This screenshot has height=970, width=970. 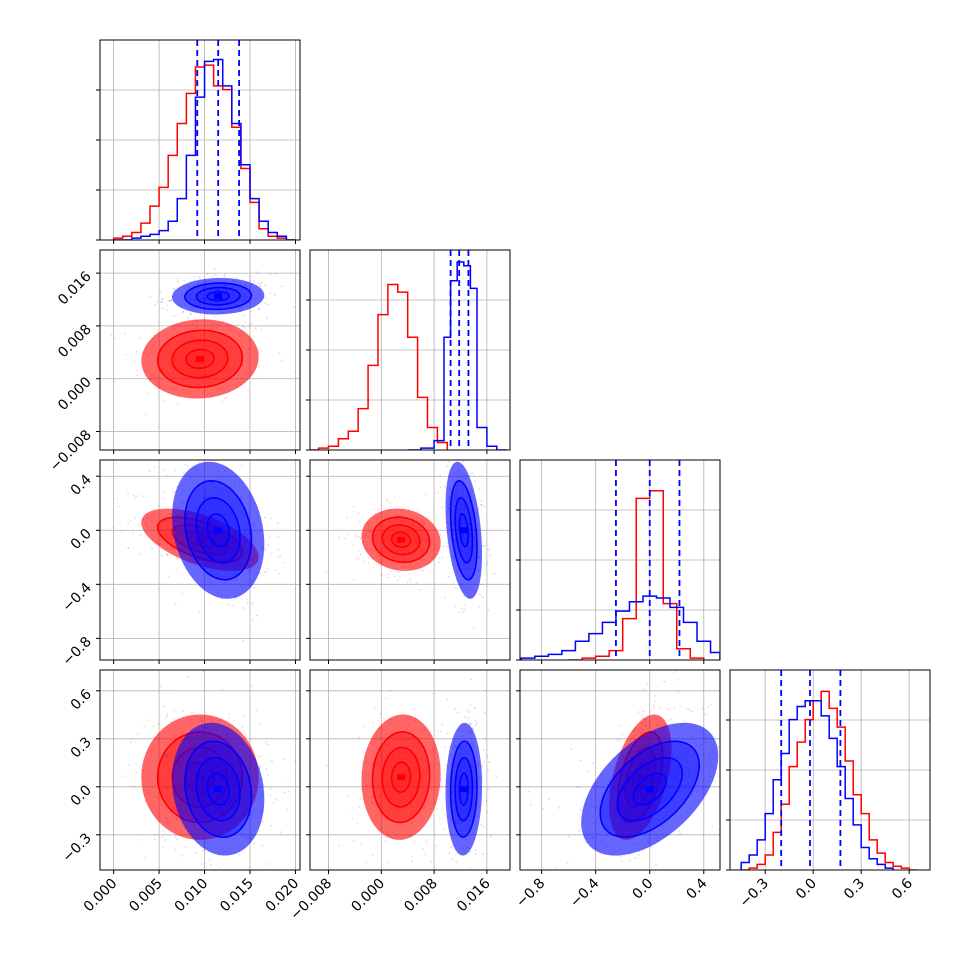 What do you see at coordinates (200, 770) in the screenshot?
I see `panel-frame` at bounding box center [200, 770].